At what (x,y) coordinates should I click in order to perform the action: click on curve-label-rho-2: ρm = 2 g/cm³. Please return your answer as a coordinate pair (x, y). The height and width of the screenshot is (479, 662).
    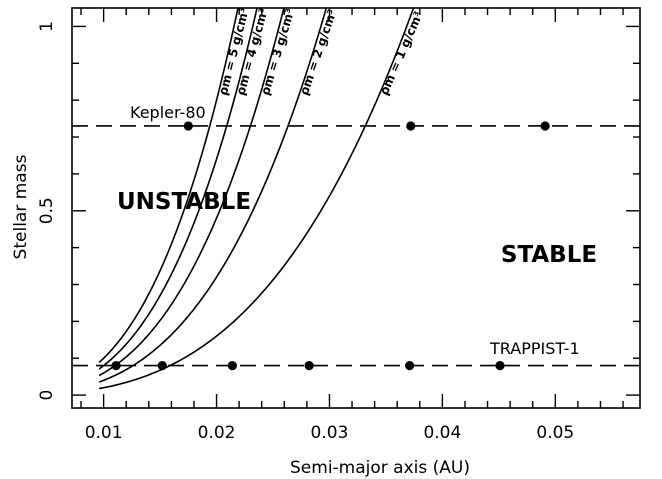
    Looking at the image, I should click on (318, 53).